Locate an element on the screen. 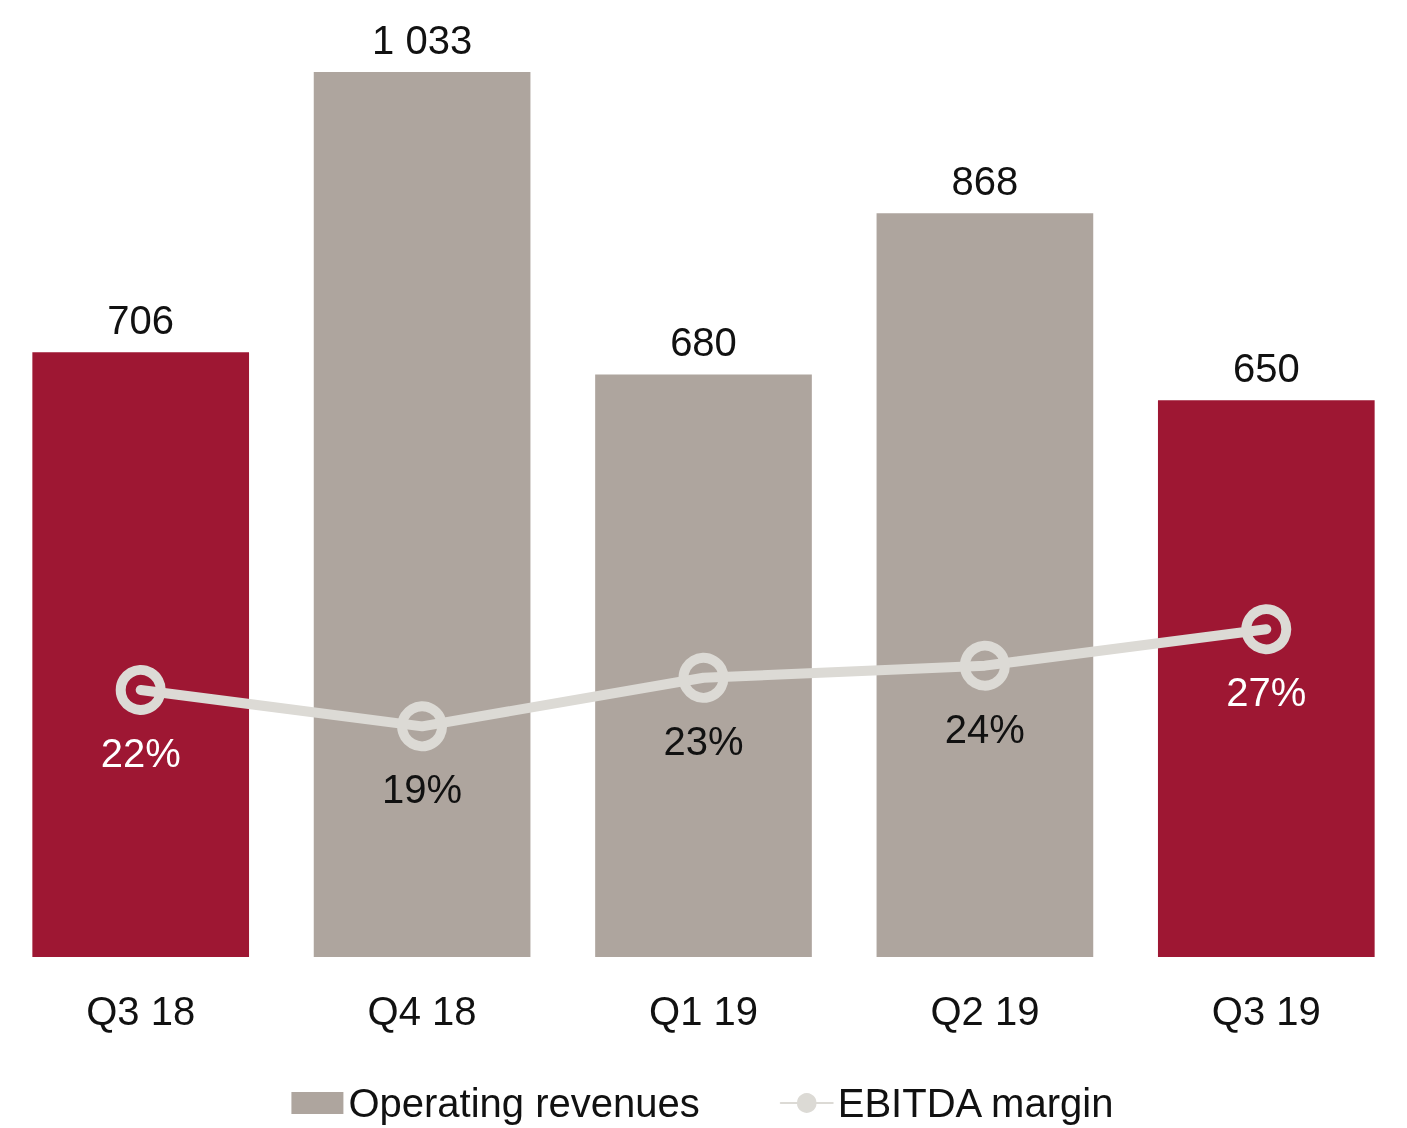  data-label: 650 is located at coordinates (1266, 368).